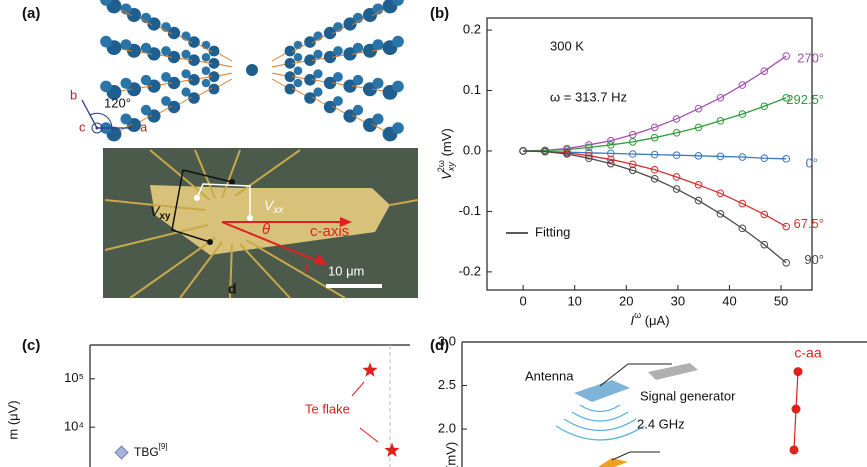 Image resolution: width=867 pixels, height=467 pixels. Describe the element at coordinates (472, 149) in the screenshot. I see `y-tick-label: 0.0` at that location.